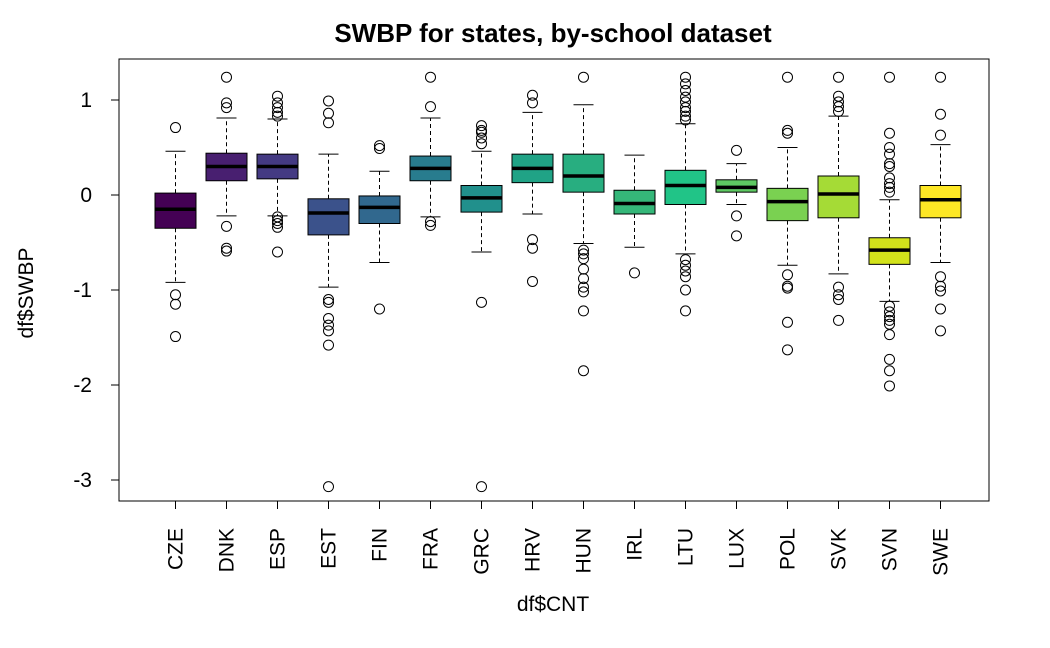  What do you see at coordinates (176, 549) in the screenshot?
I see `x-tick-label: CZE` at bounding box center [176, 549].